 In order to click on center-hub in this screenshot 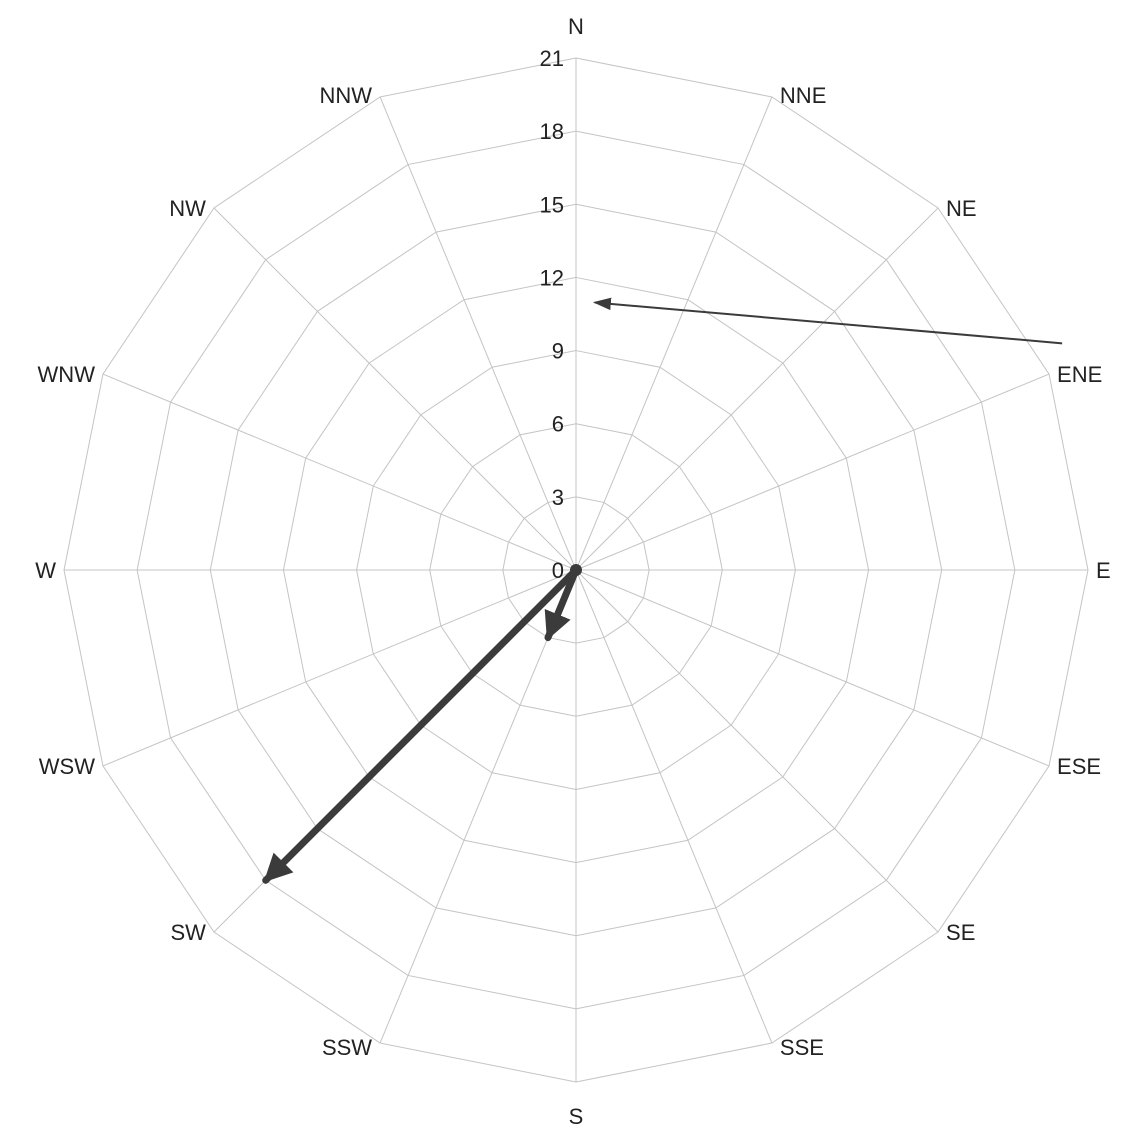, I will do `click(576, 570)`.